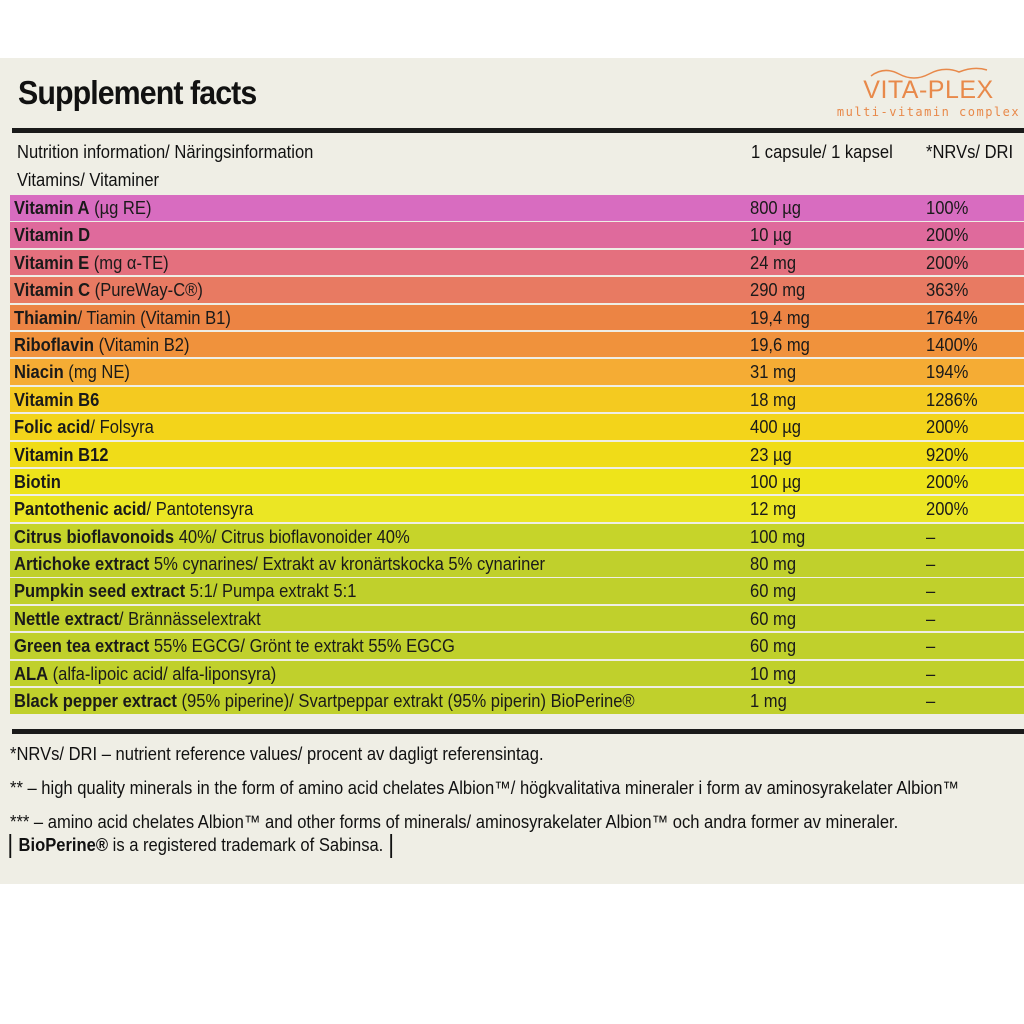 This screenshot has height=1024, width=1024. What do you see at coordinates (775, 481) in the screenshot?
I see `amount: 100 µg` at bounding box center [775, 481].